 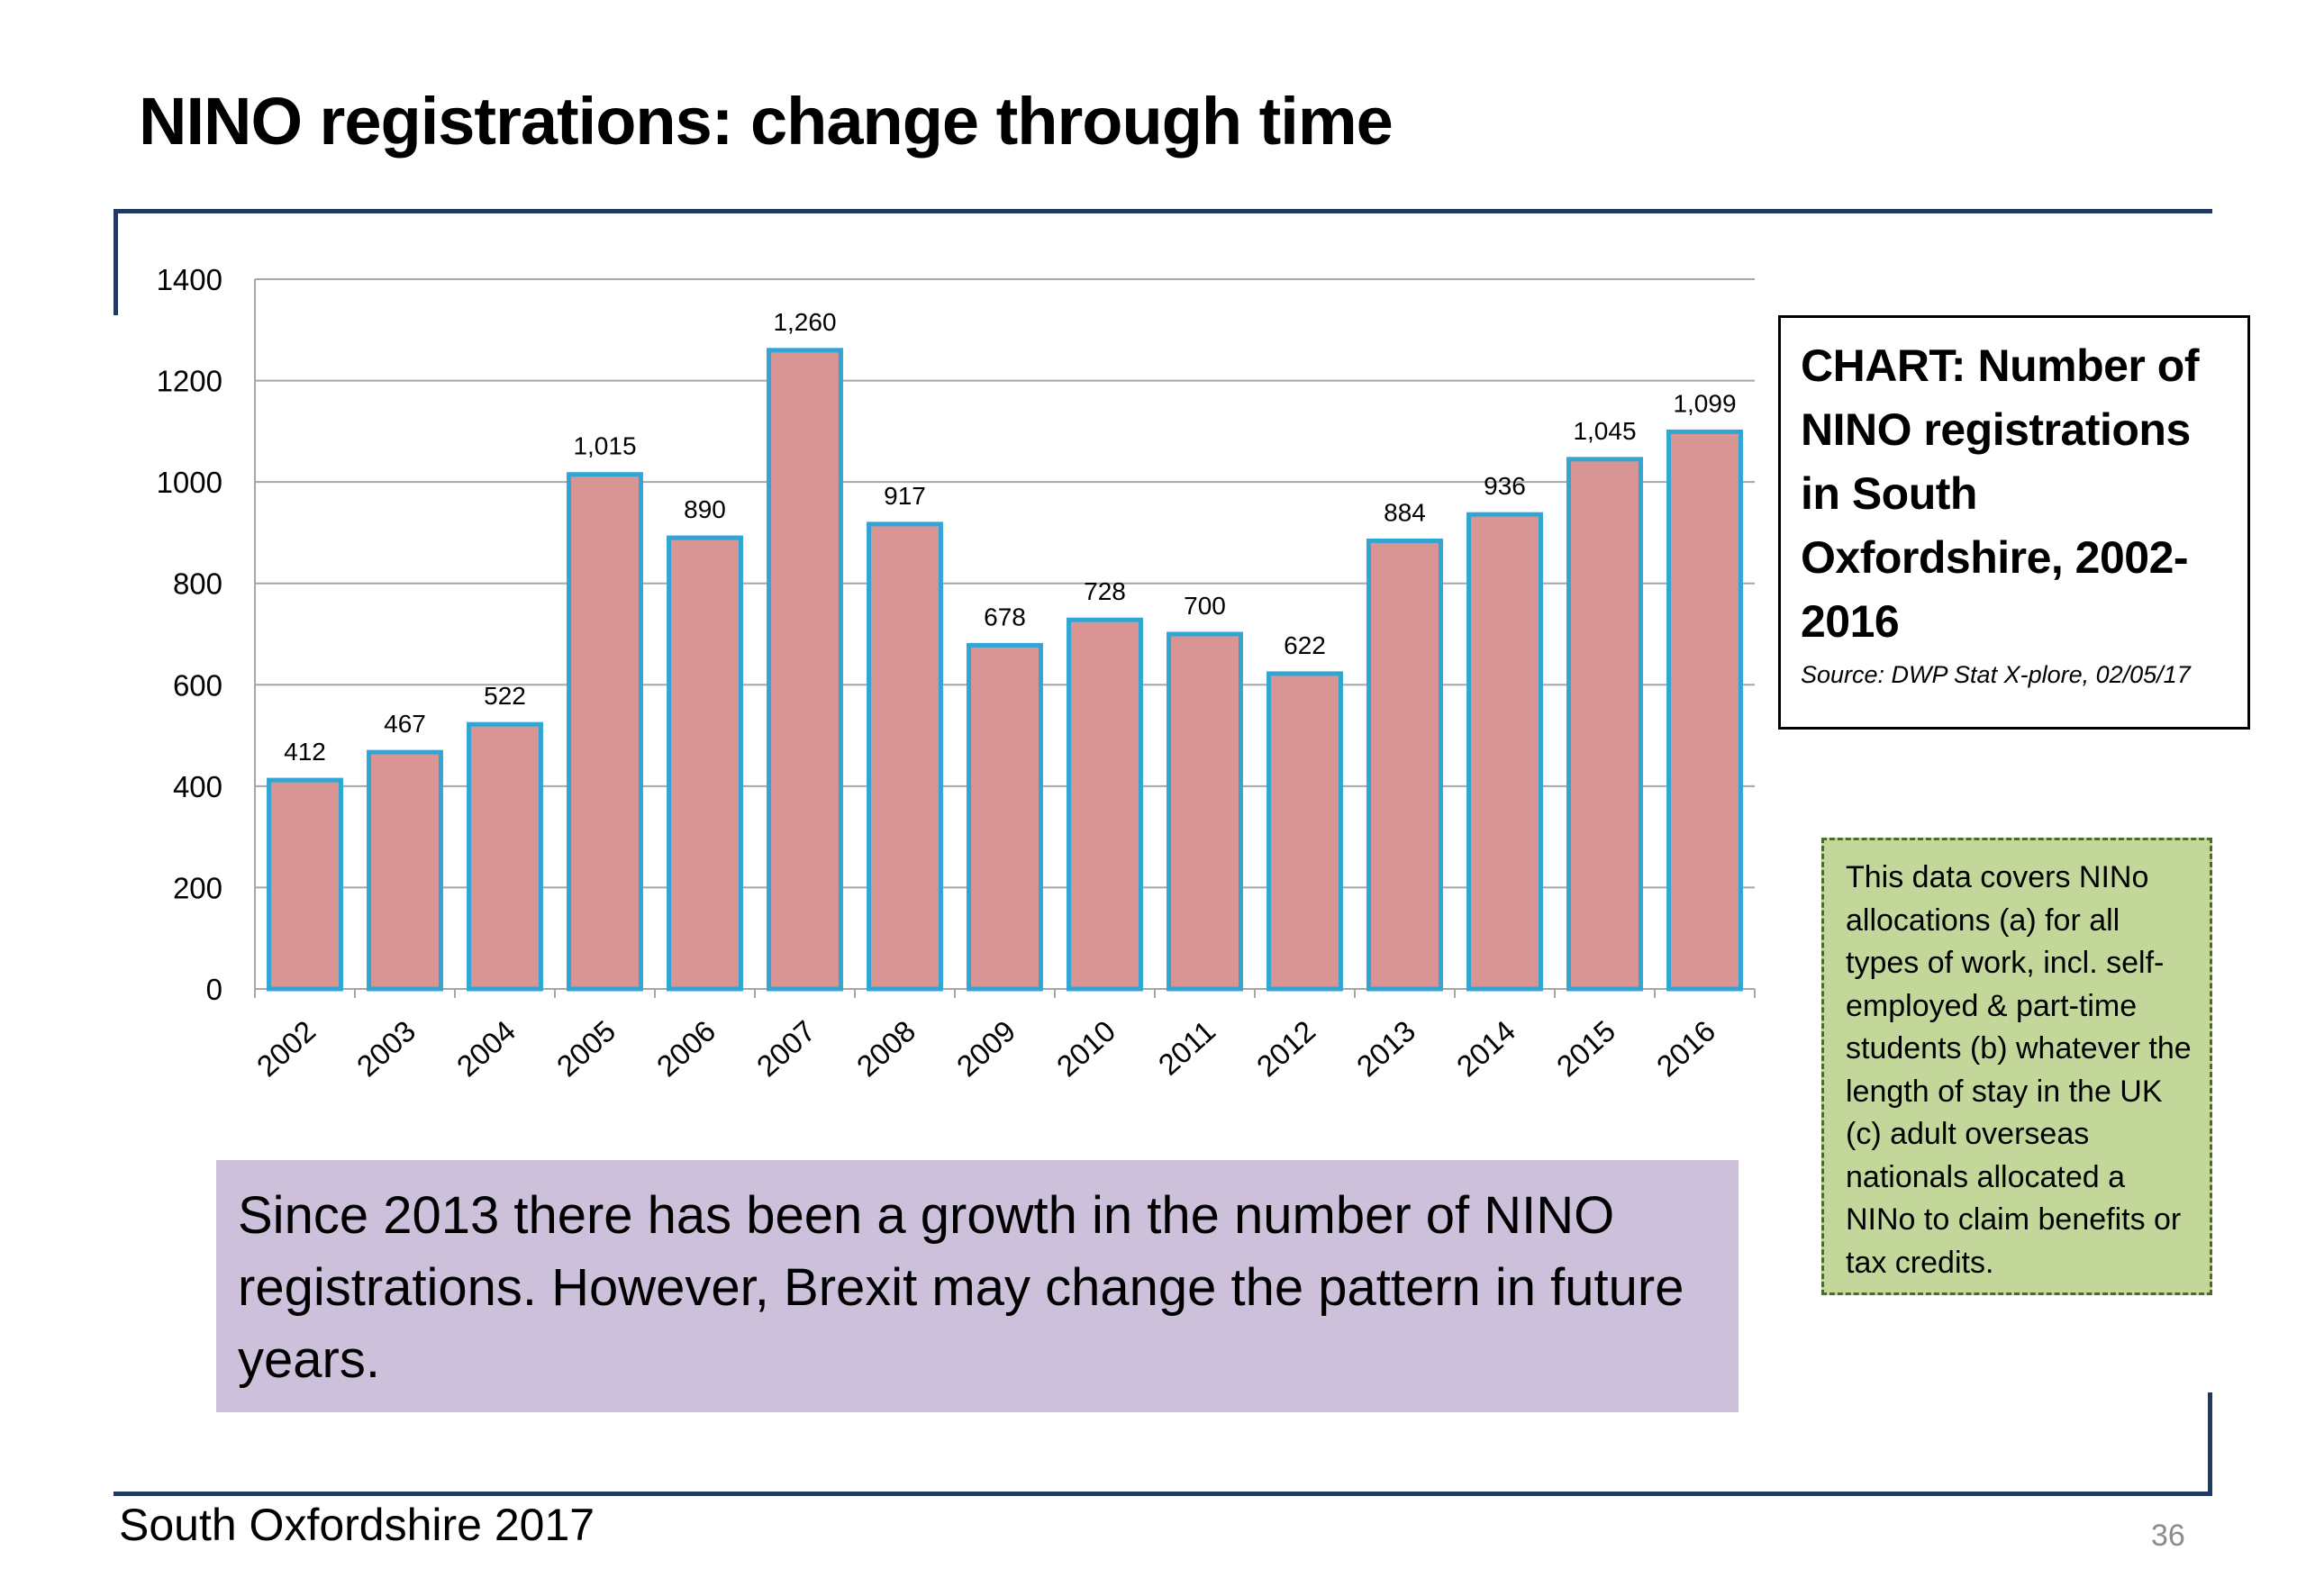 What do you see at coordinates (1285, 1049) in the screenshot?
I see `x-tick-label: 2012` at bounding box center [1285, 1049].